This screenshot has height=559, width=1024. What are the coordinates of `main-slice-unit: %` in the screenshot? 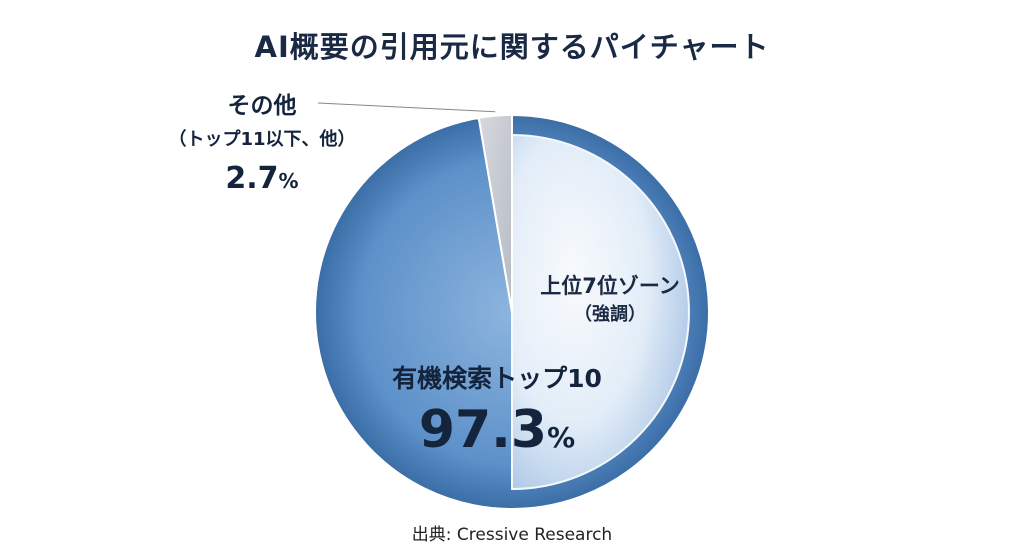 It's located at (561, 437).